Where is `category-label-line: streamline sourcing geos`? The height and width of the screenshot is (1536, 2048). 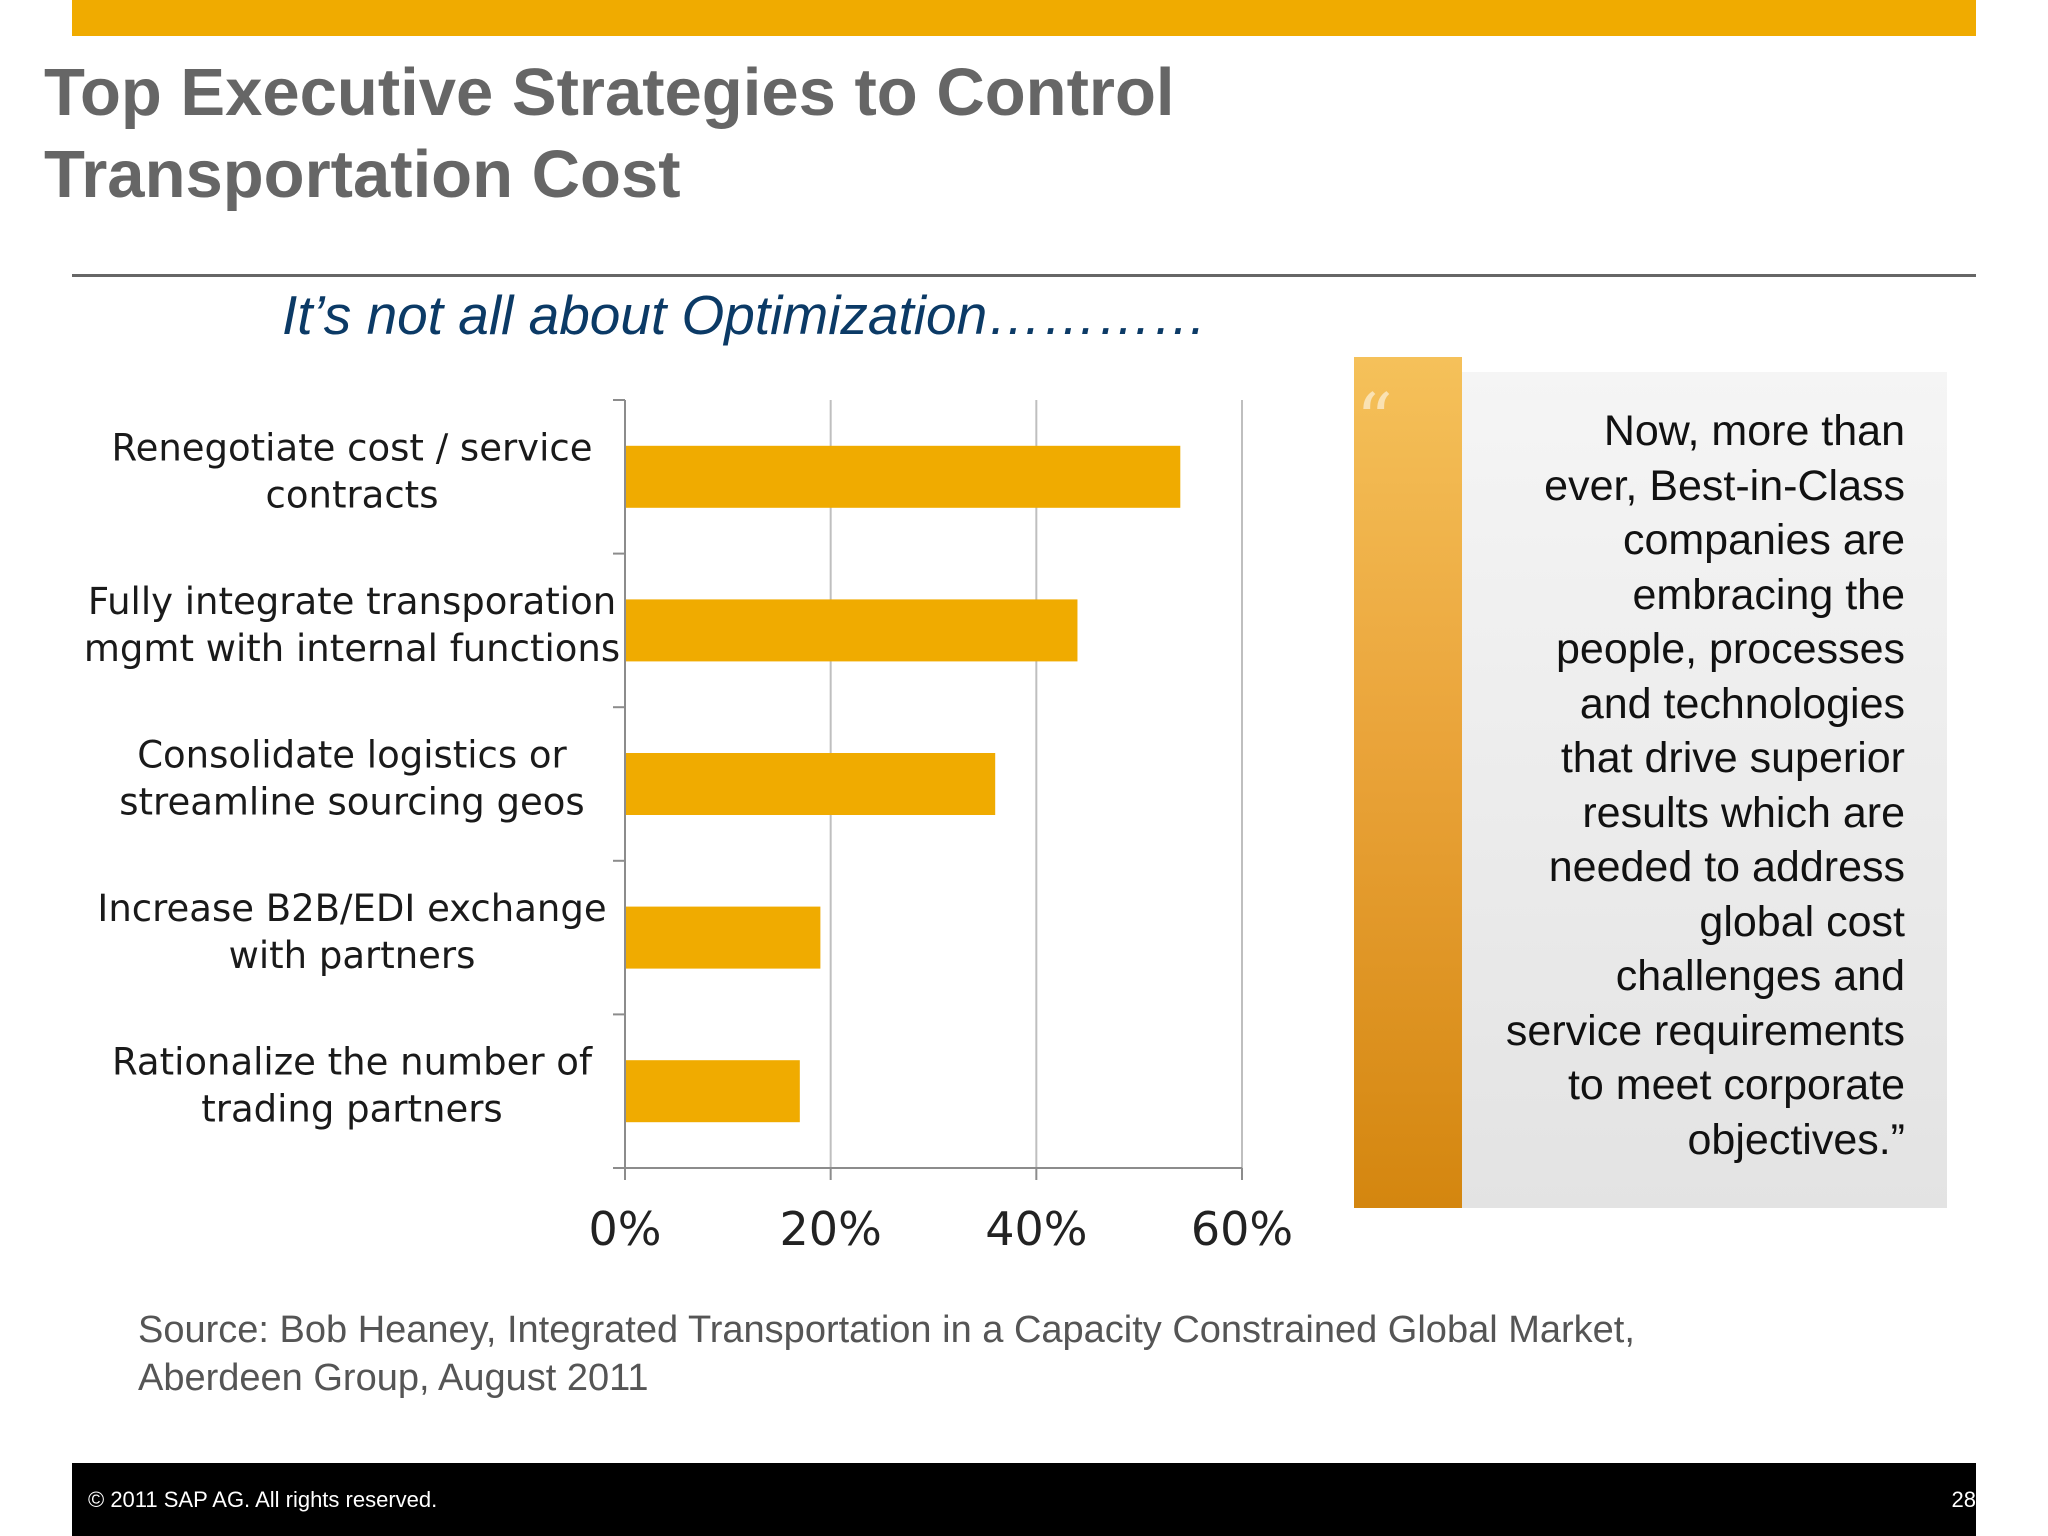
category-label-line: streamline sourcing geos is located at coordinates (351, 802).